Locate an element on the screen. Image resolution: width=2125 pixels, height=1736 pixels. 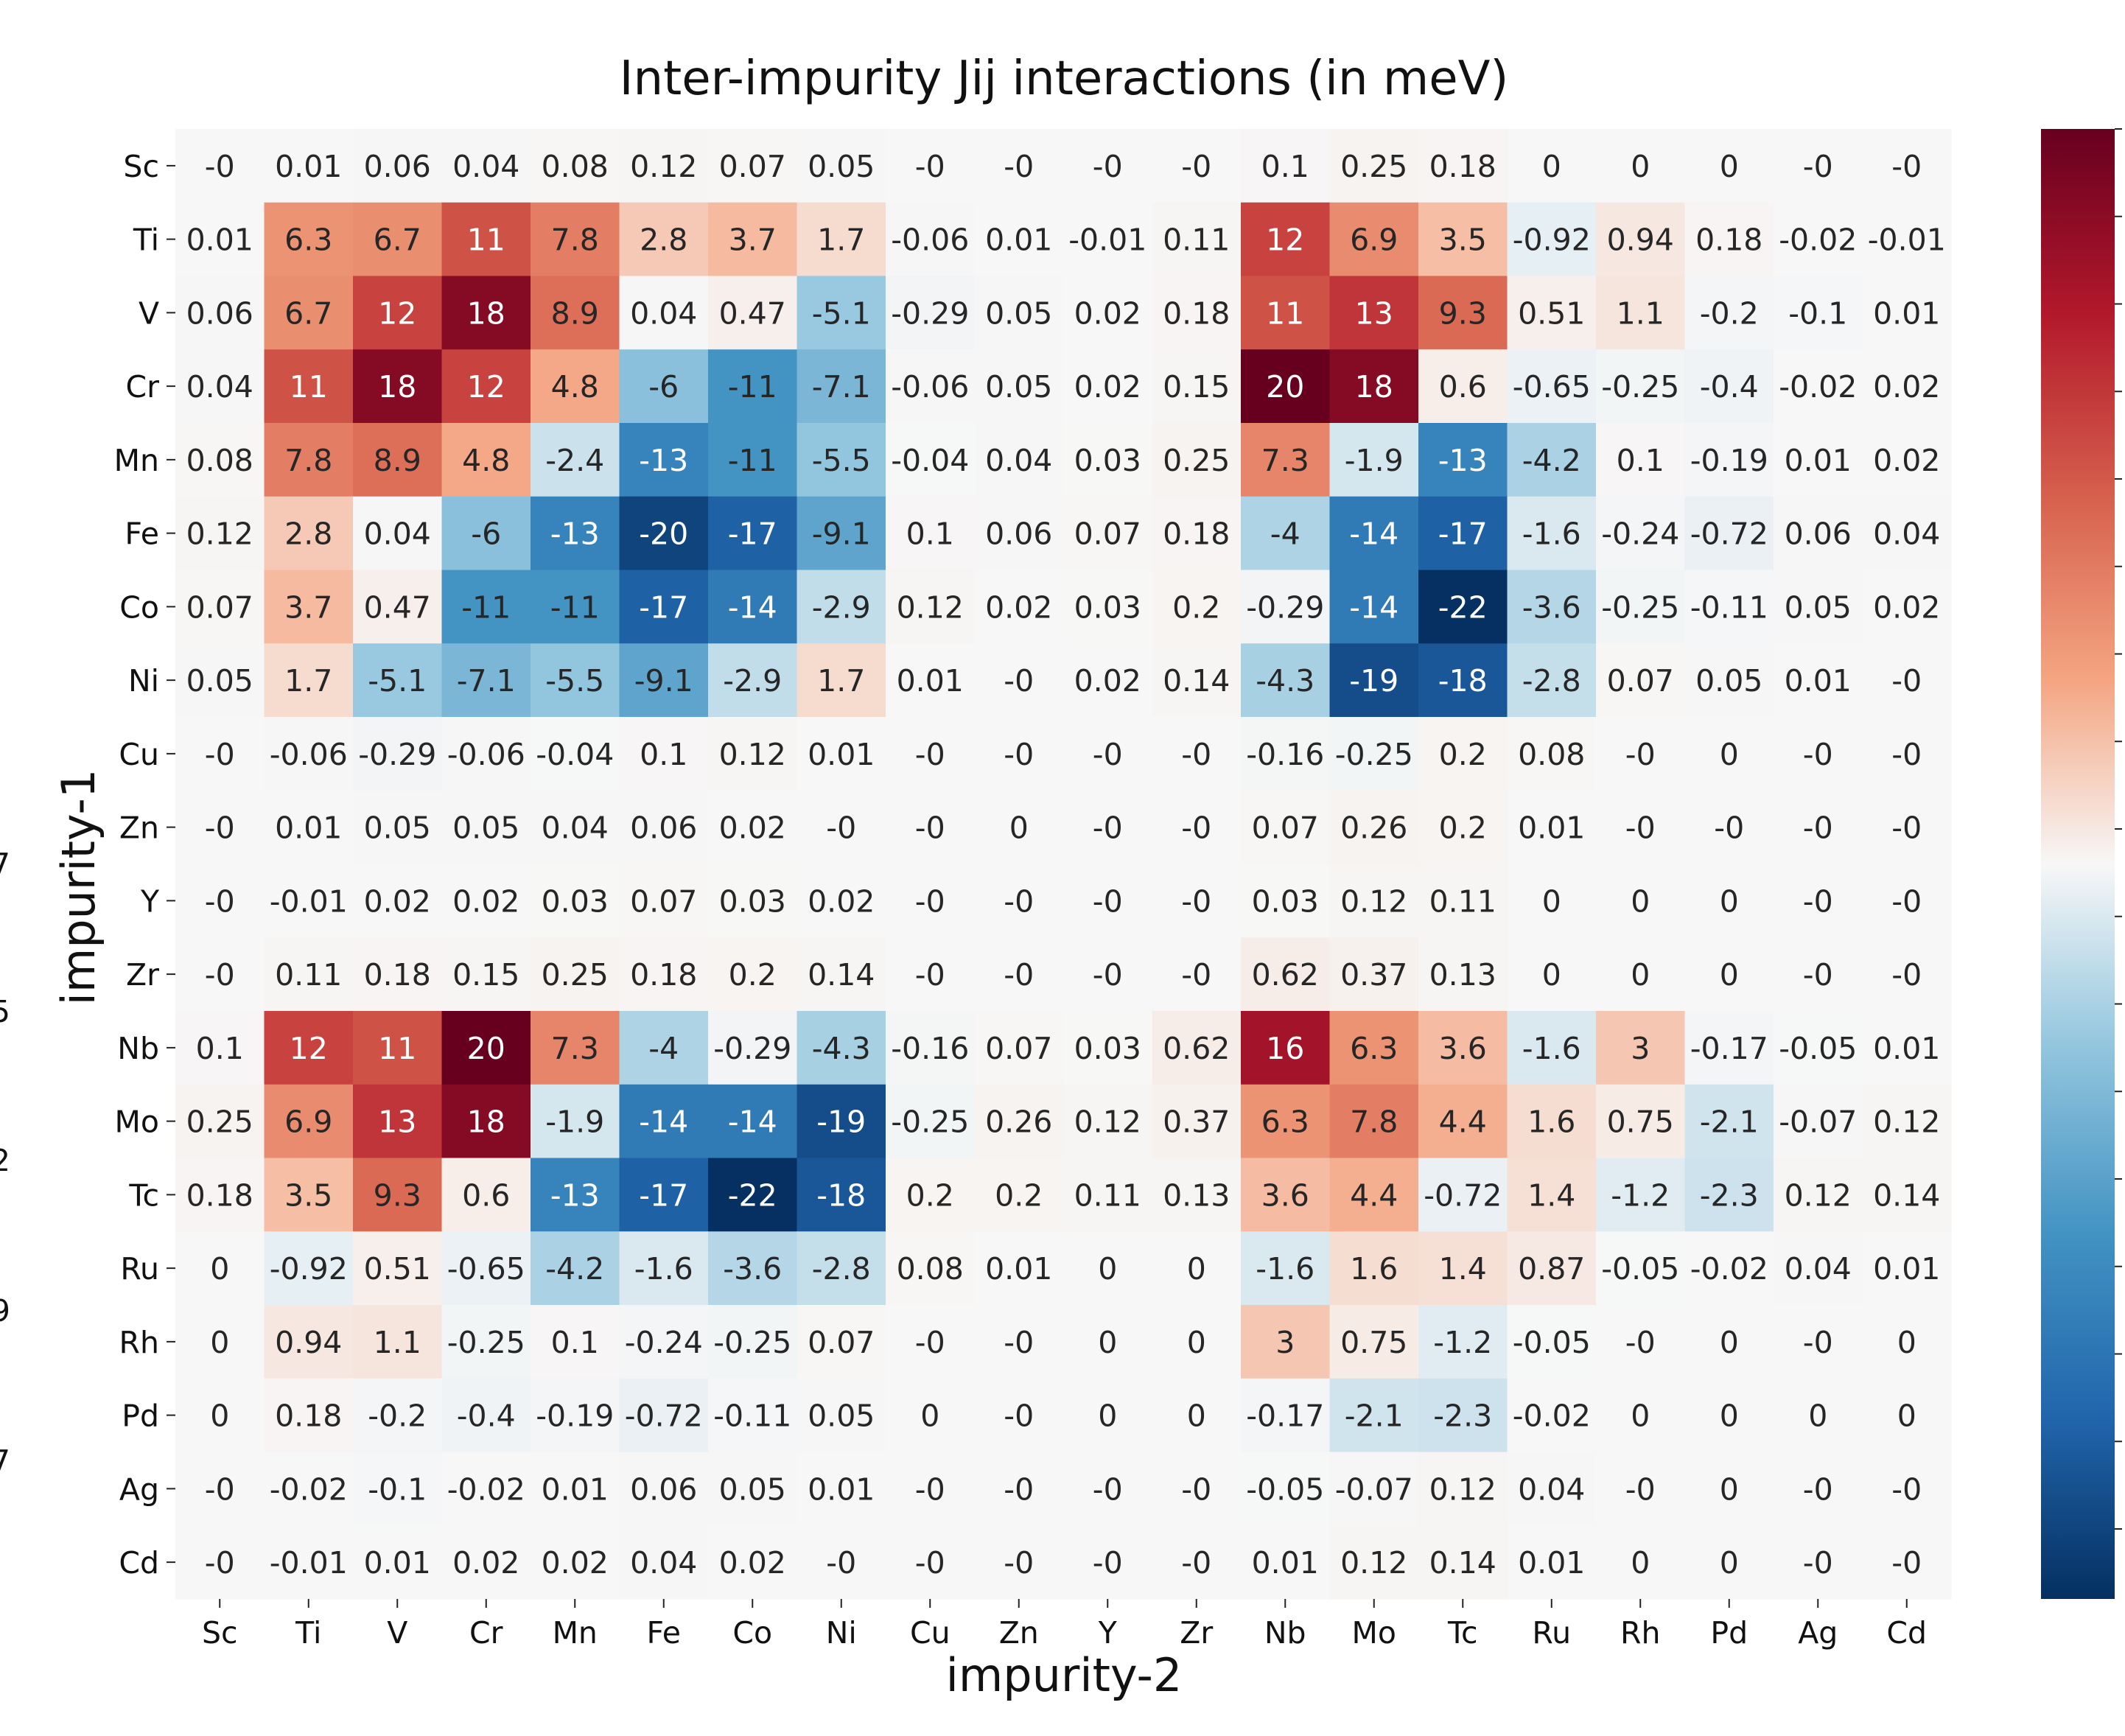
heatmap-cell-label: -0.72 is located at coordinates (1463, 1195).